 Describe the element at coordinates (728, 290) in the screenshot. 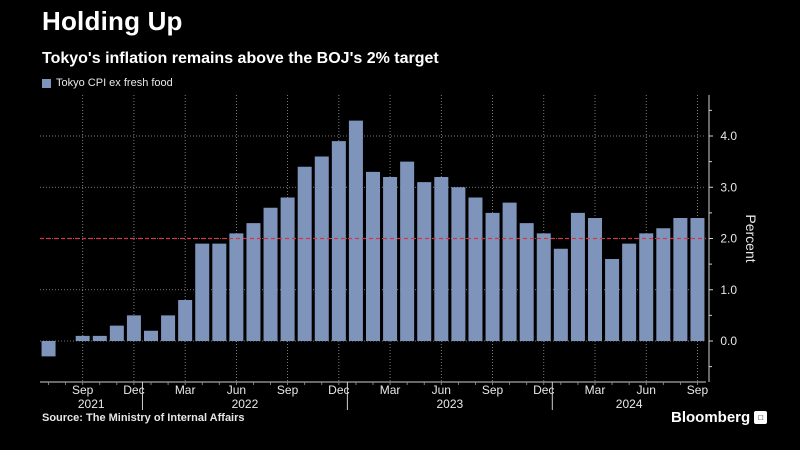

I see `y-tick-label: 1.0` at that location.